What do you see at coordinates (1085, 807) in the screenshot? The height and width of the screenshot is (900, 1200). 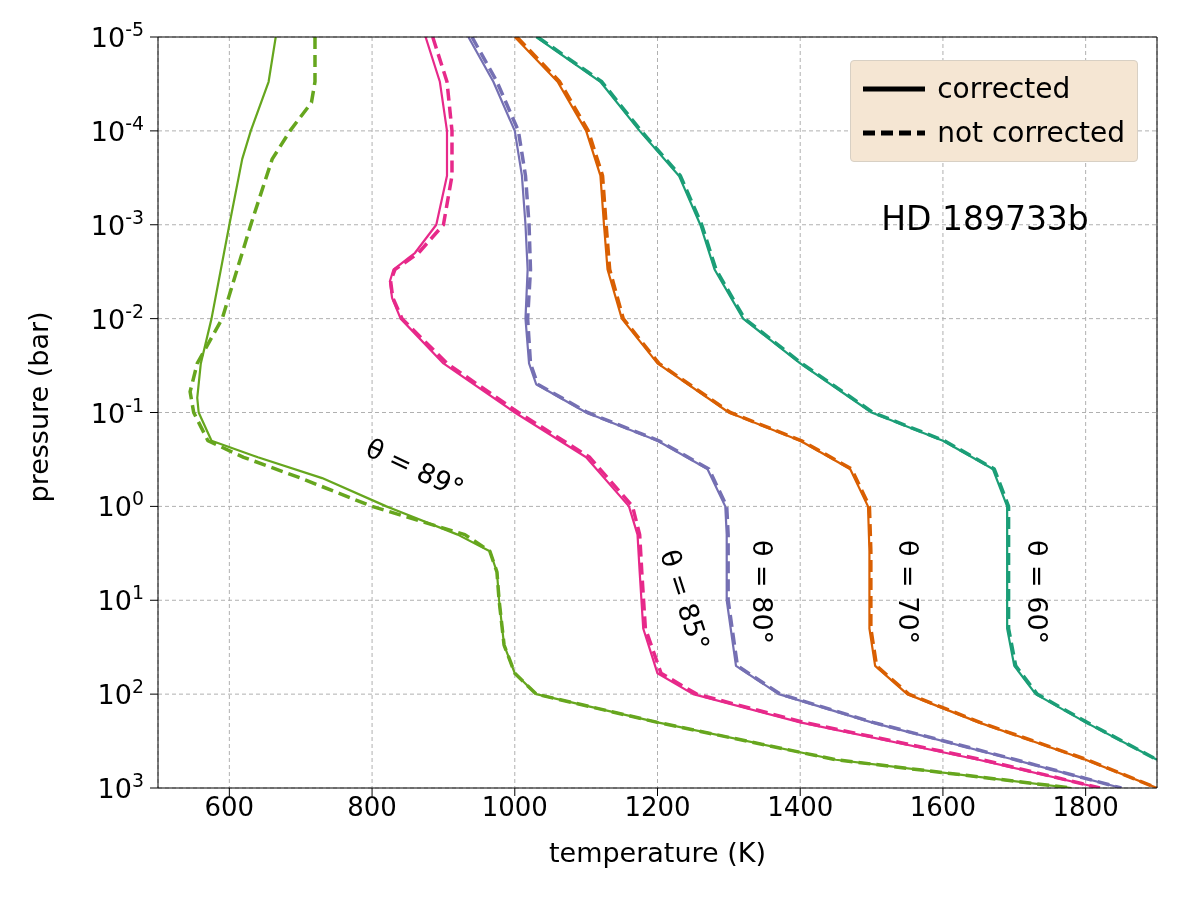 I see `x-tick-label: 1800` at bounding box center [1085, 807].